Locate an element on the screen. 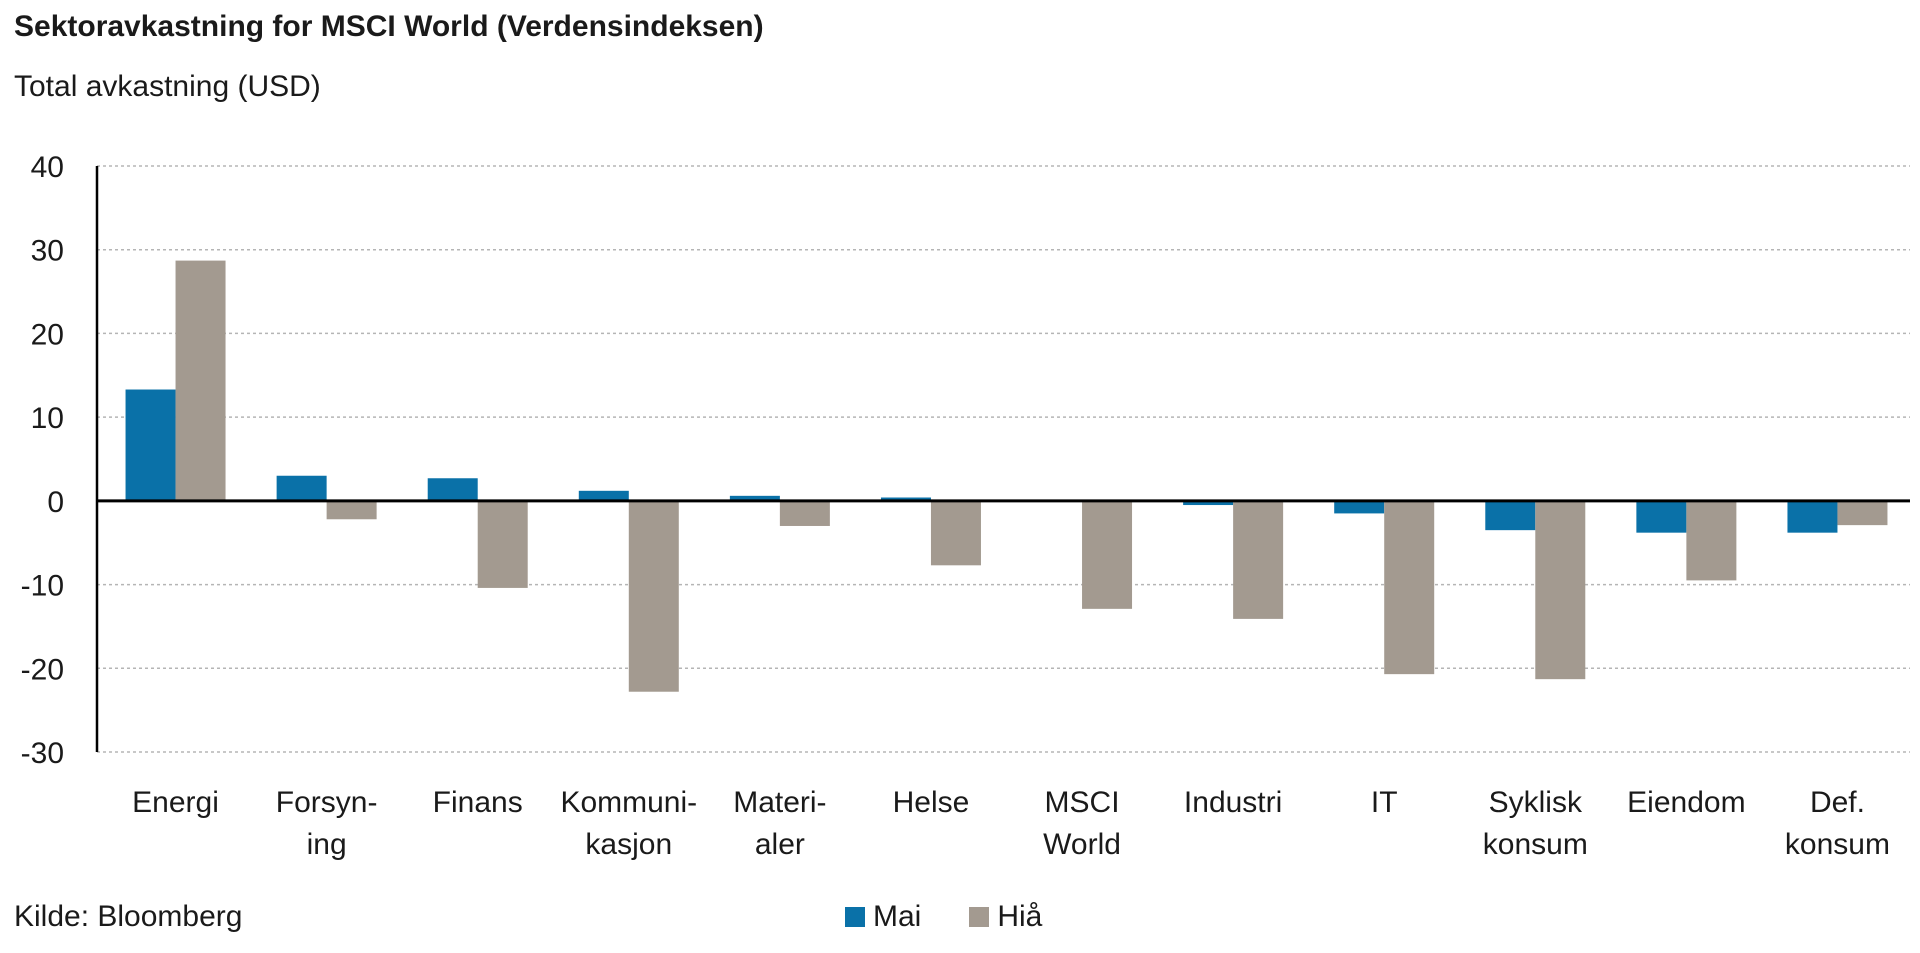 This screenshot has width=1920, height=953. y-tick-label: 0 is located at coordinates (55, 502).